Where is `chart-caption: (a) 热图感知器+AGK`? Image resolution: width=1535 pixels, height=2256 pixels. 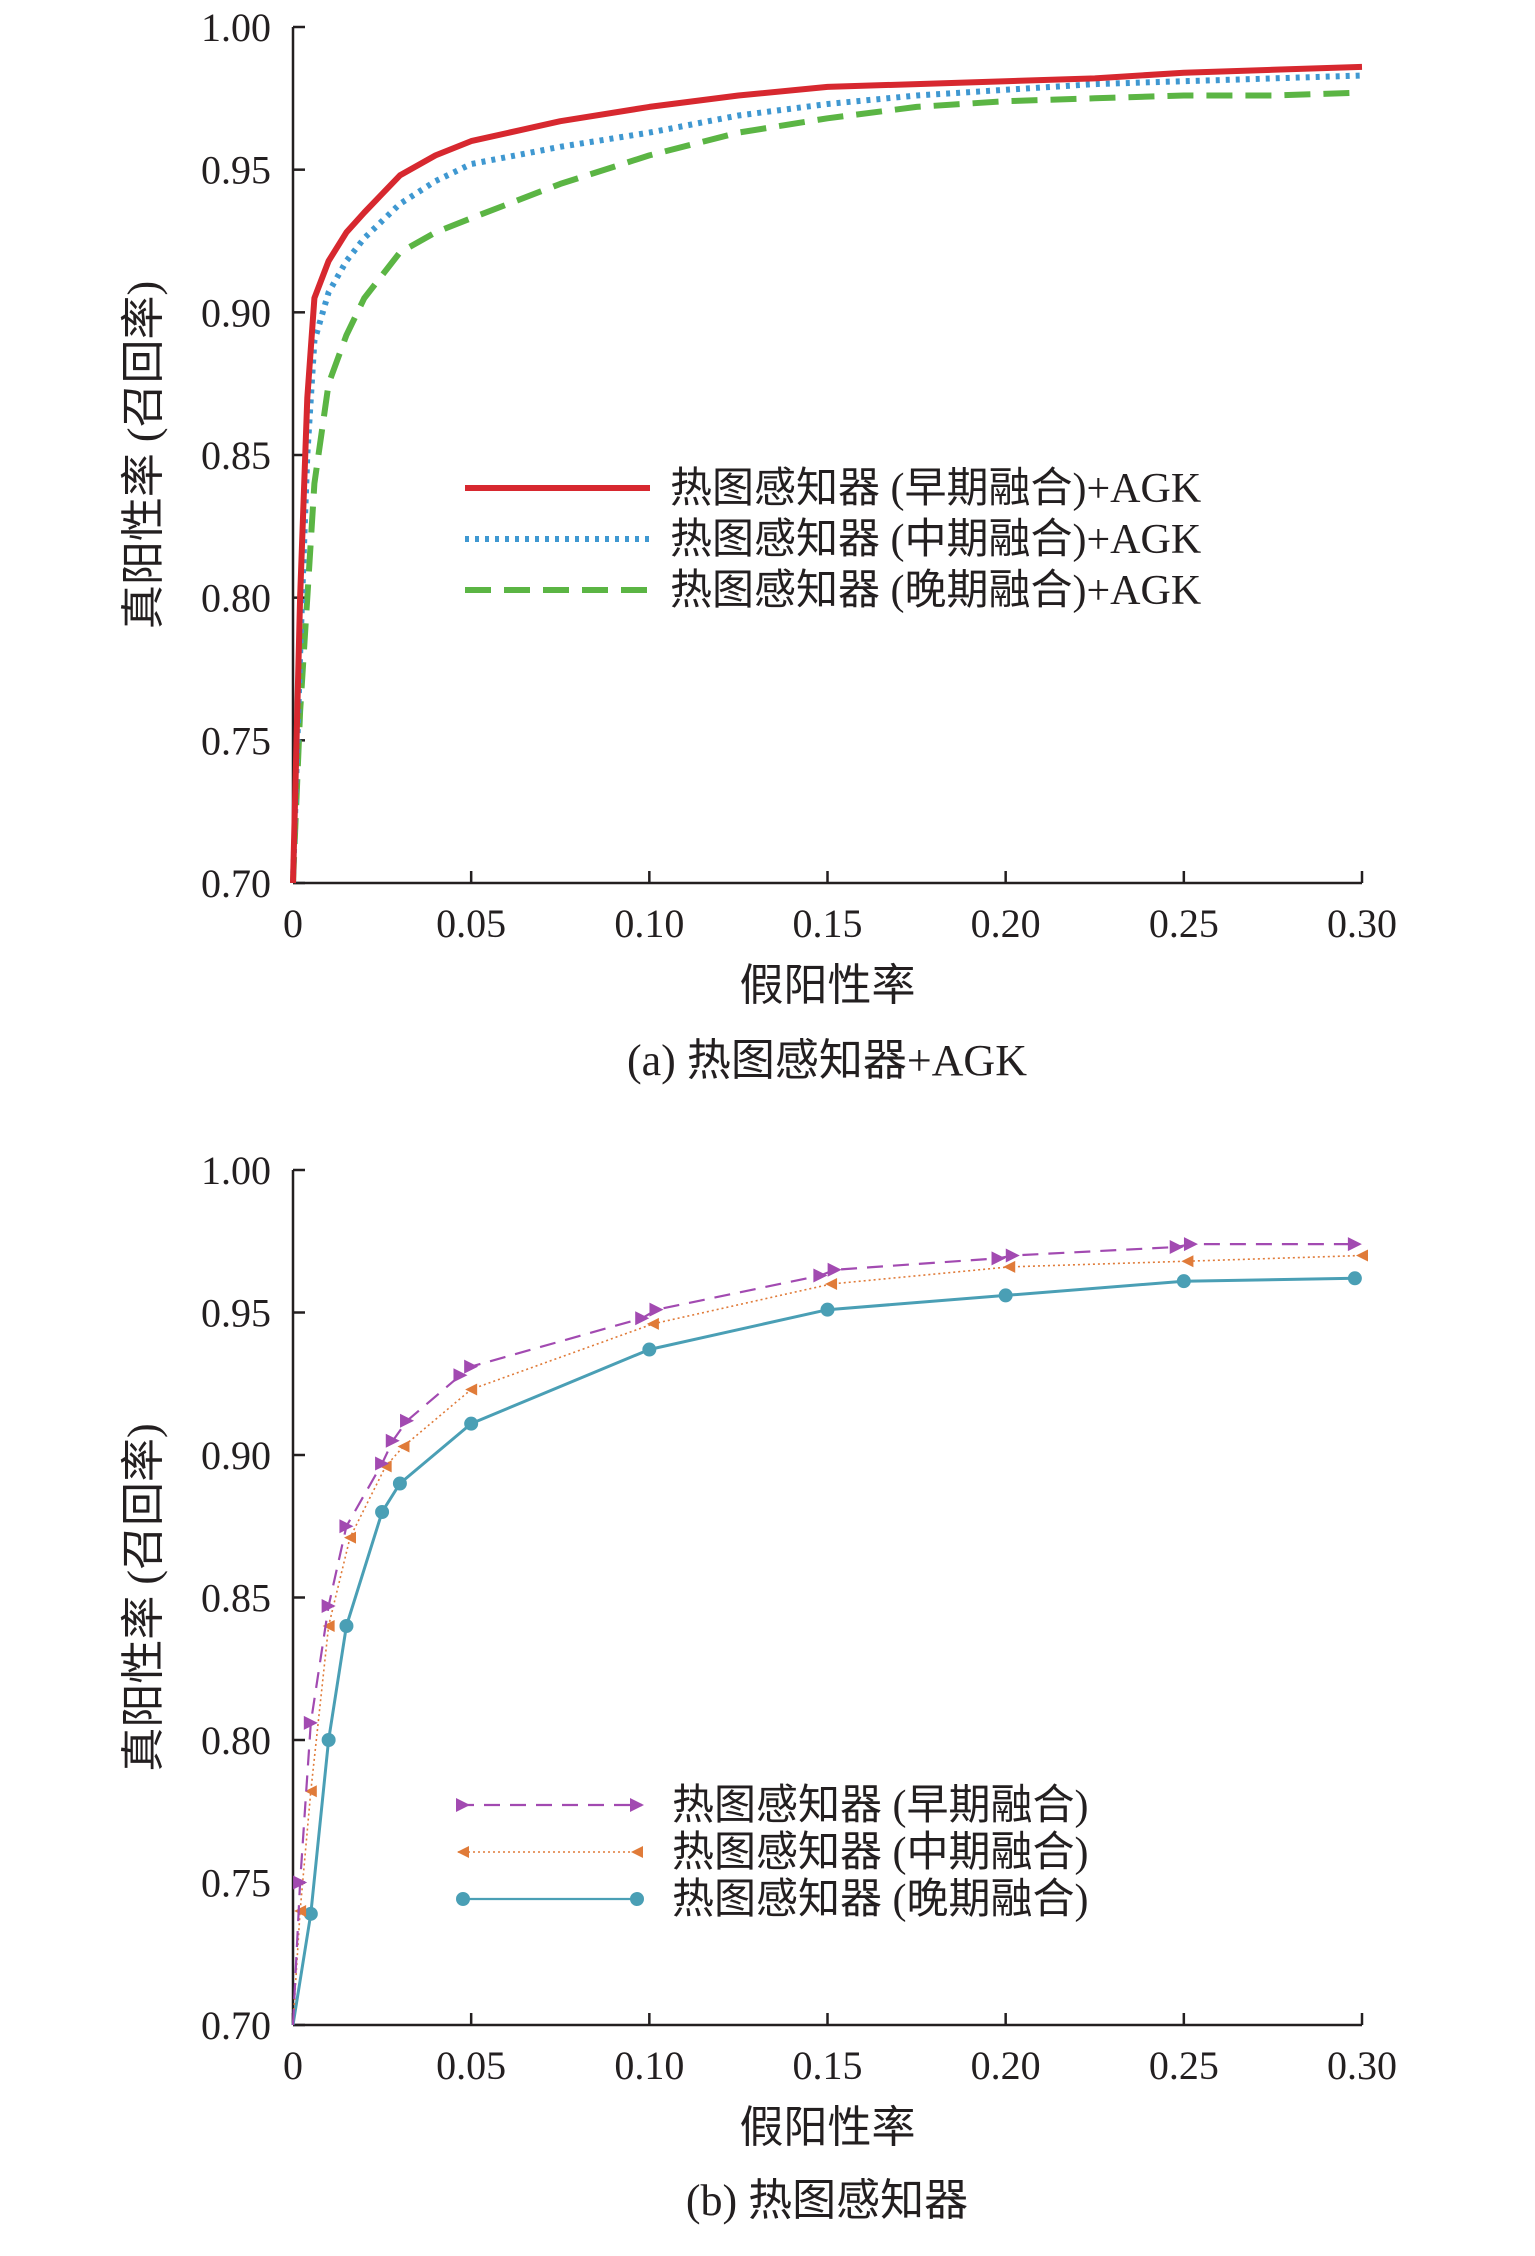 chart-caption: (a) 热图感知器+AGK is located at coordinates (827, 1060).